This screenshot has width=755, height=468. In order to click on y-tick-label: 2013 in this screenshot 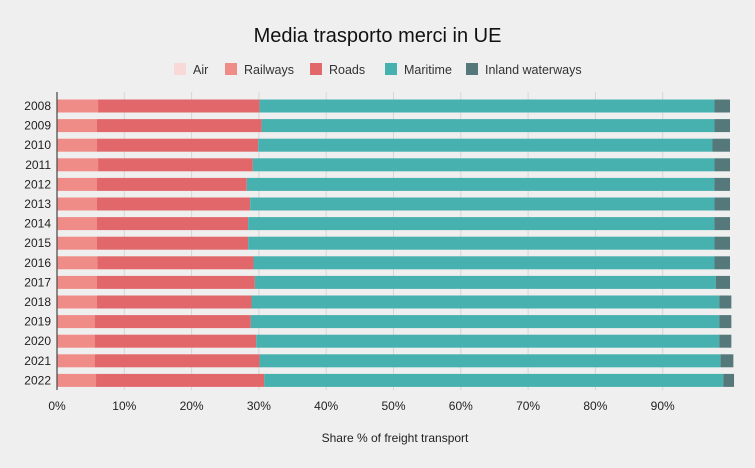, I will do `click(37, 204)`.